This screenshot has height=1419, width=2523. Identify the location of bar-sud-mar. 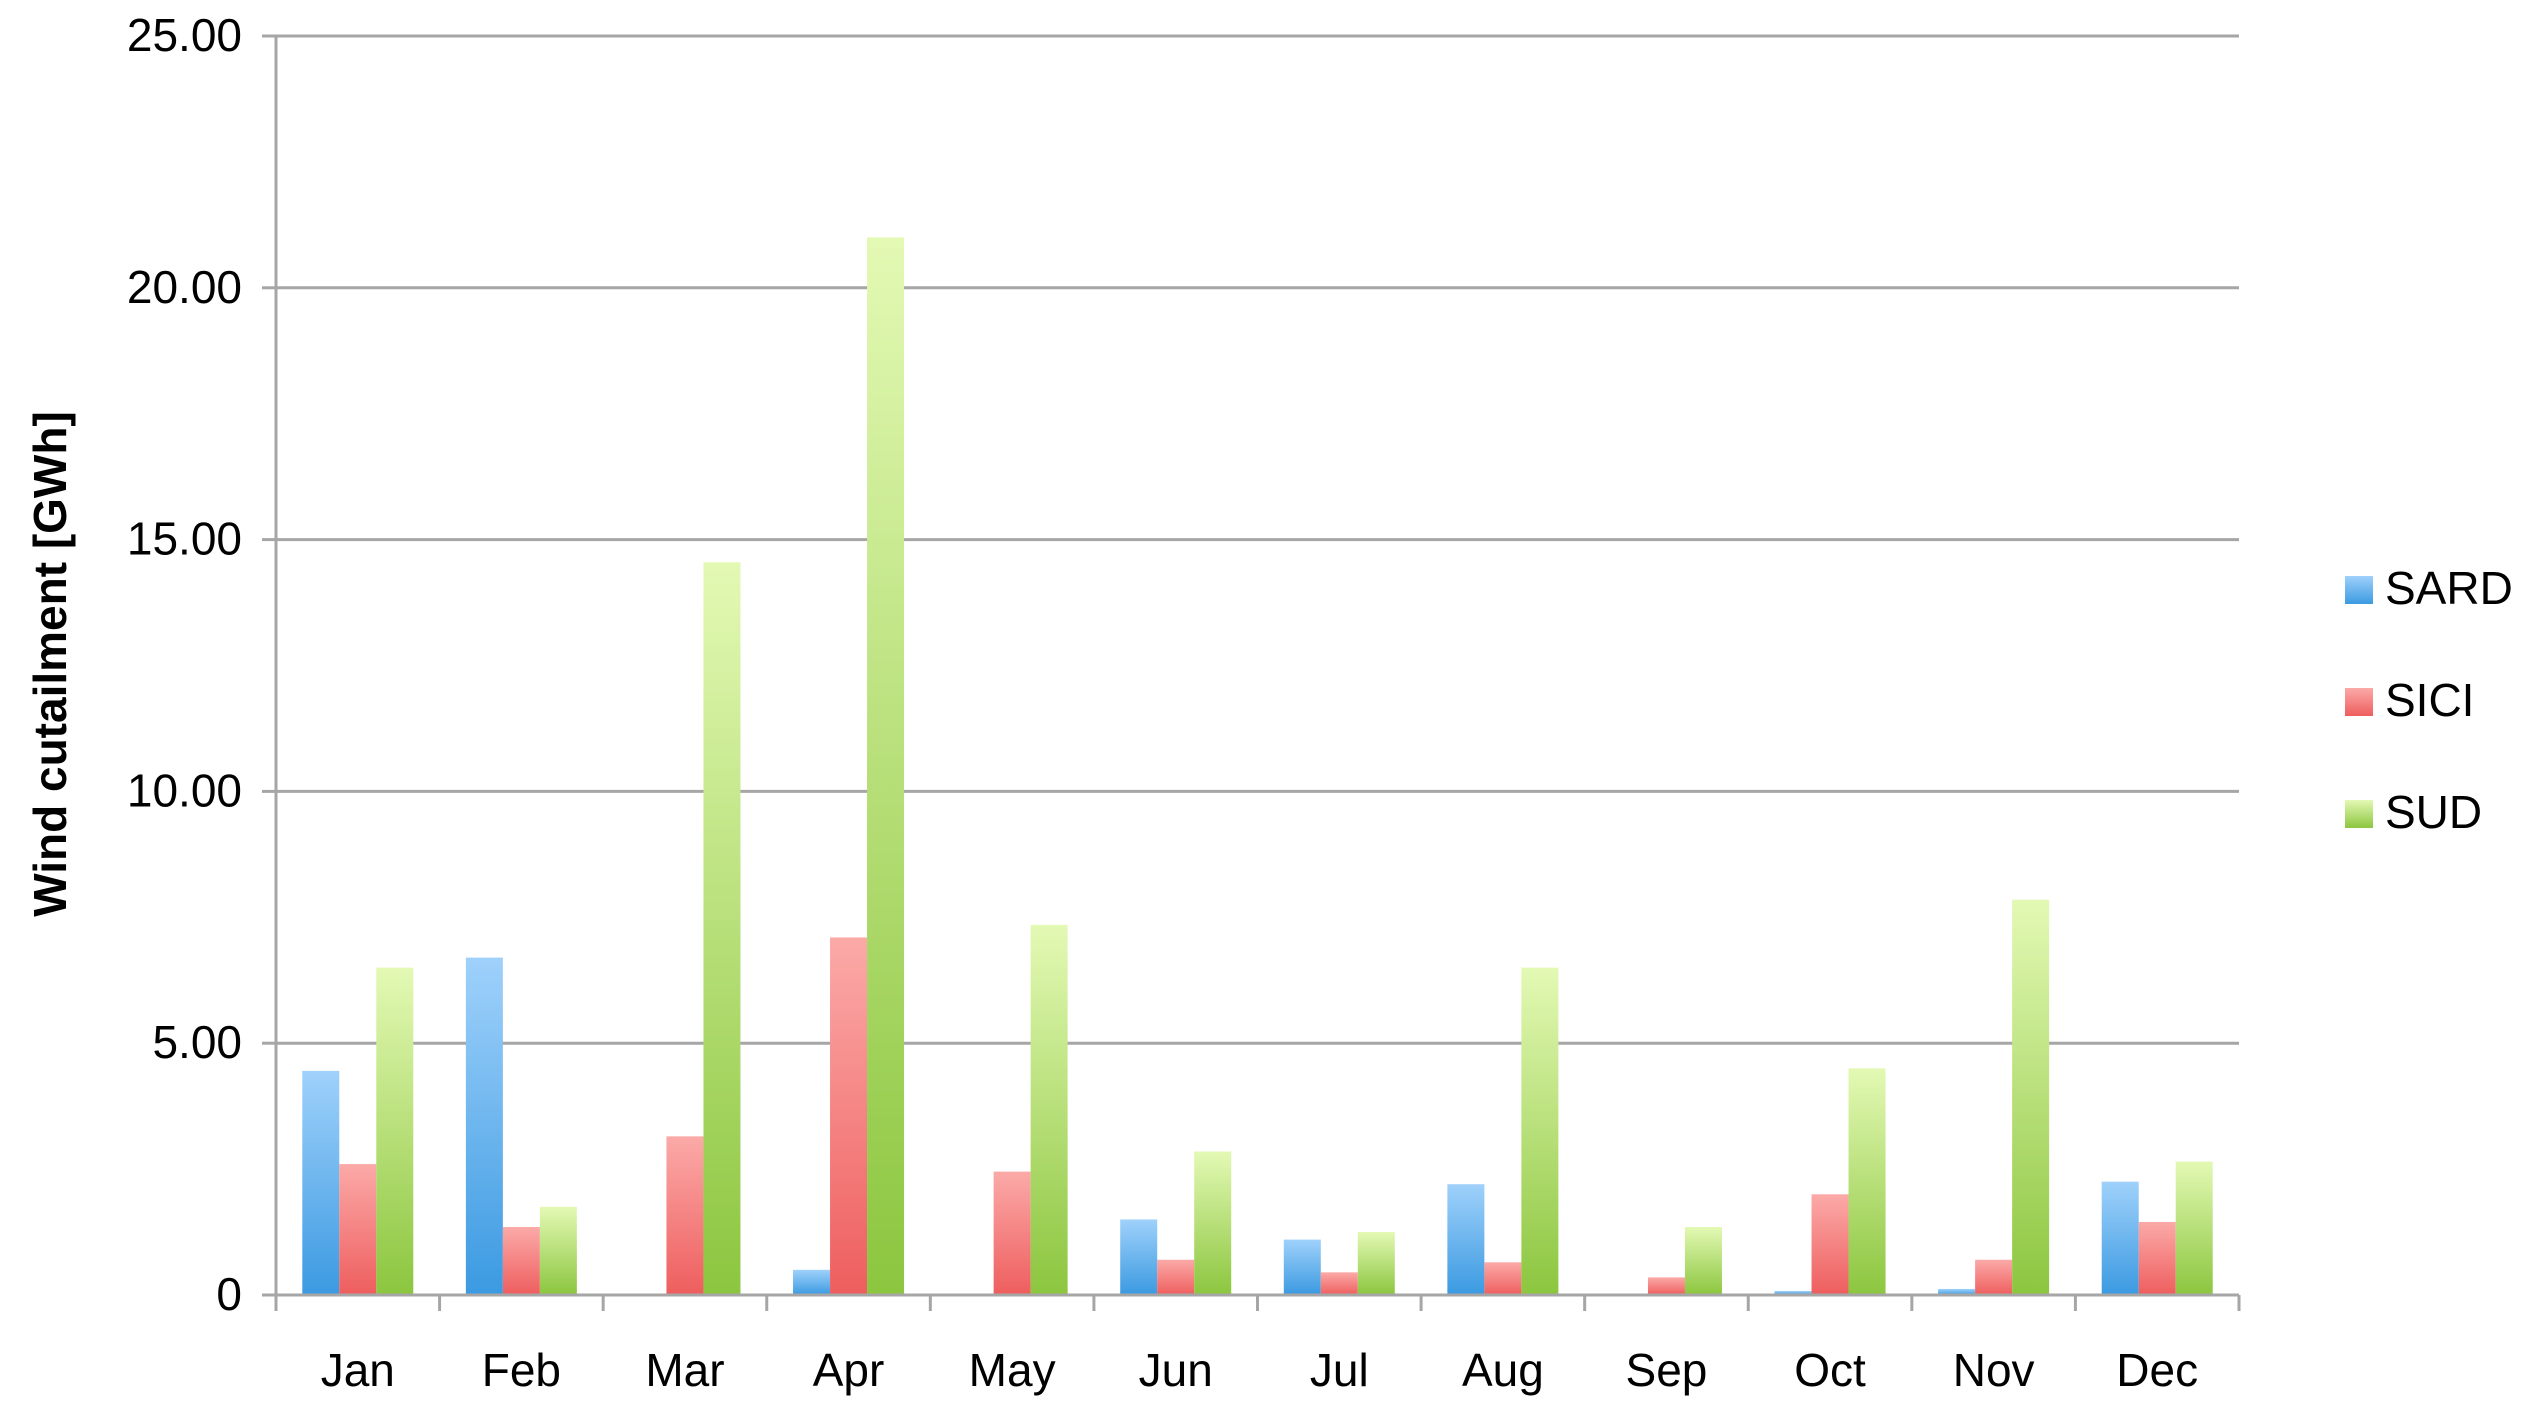
(722, 928).